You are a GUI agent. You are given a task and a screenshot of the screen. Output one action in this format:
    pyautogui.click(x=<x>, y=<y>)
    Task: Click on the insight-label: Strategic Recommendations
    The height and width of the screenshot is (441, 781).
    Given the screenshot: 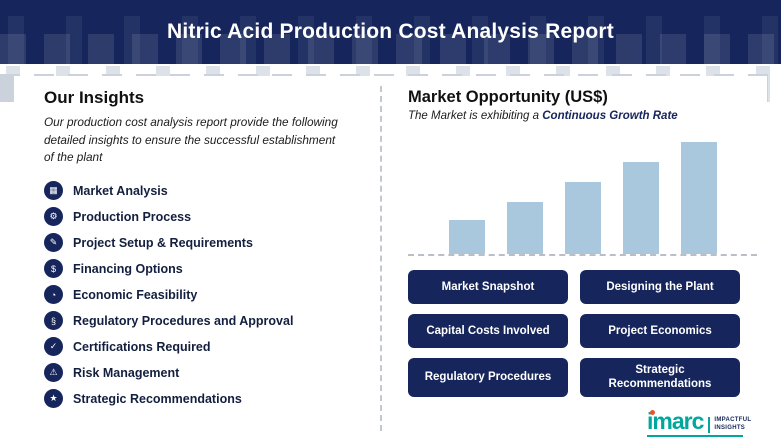 What is the action you would take?
    pyautogui.click(x=157, y=398)
    